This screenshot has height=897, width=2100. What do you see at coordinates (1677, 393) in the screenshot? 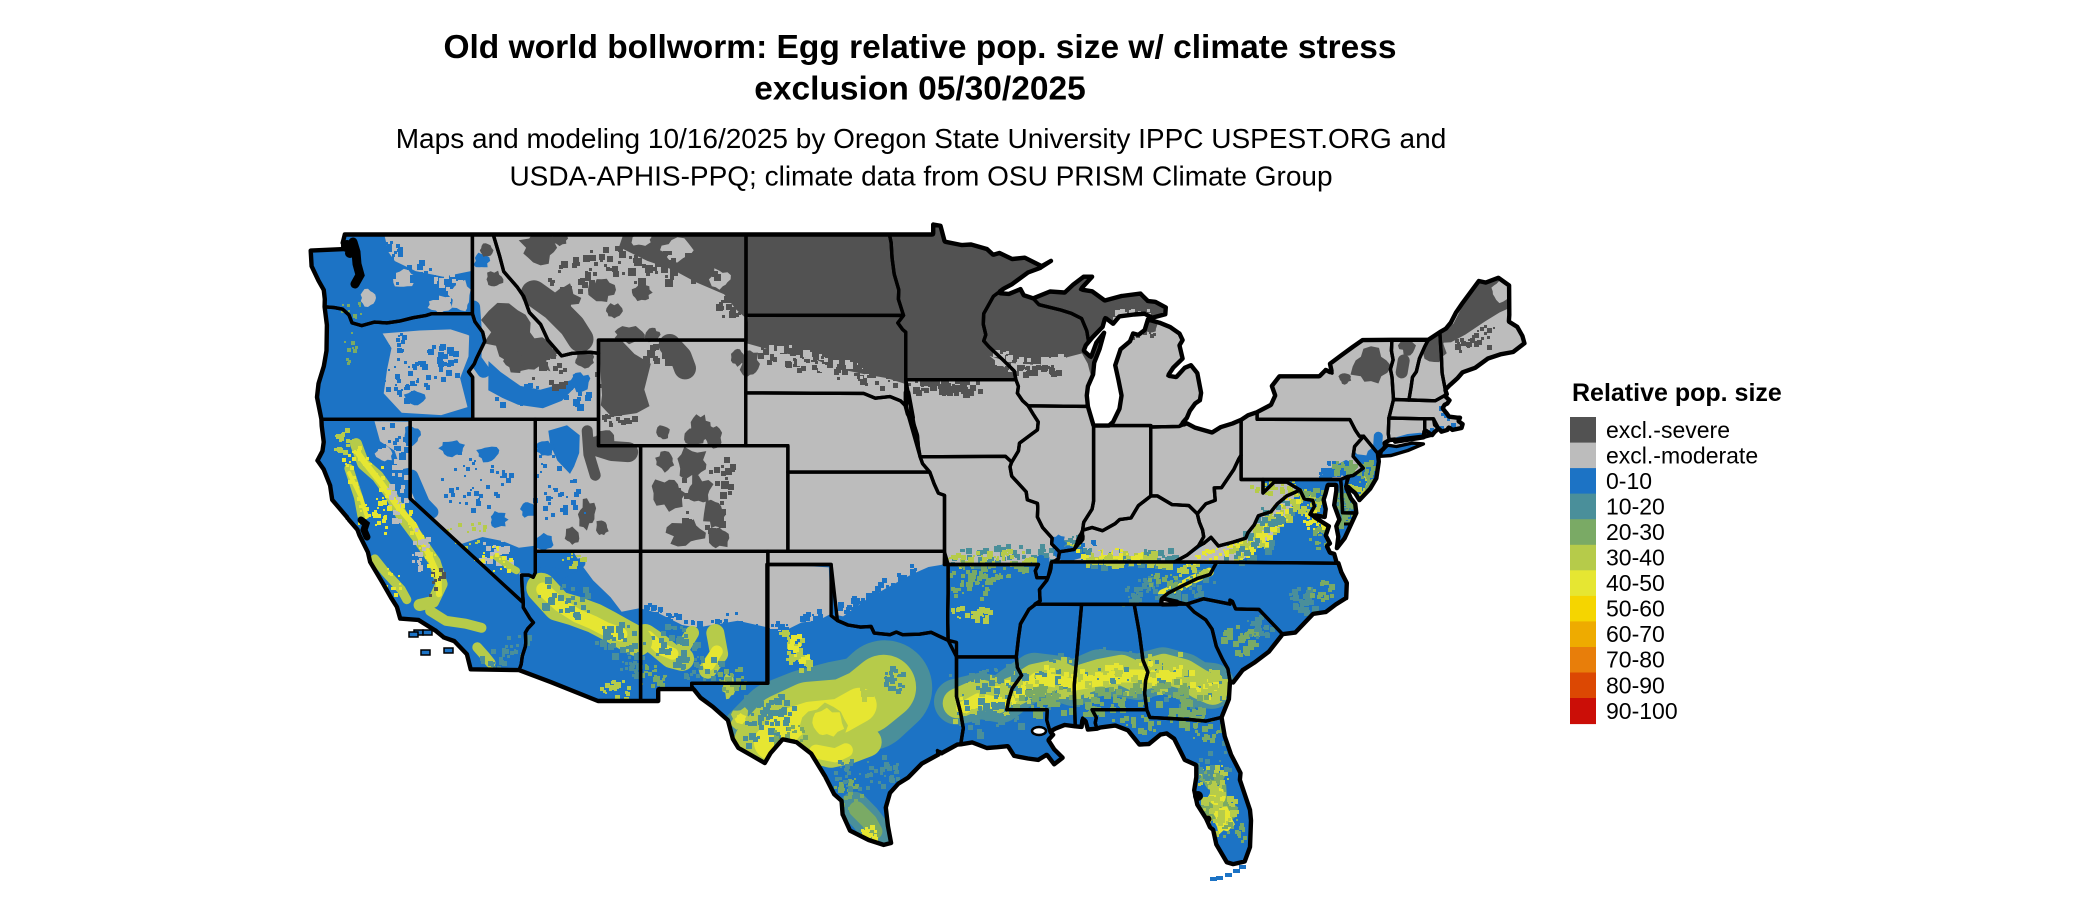
I see `svg-text: Relative pop. size` at bounding box center [1677, 393].